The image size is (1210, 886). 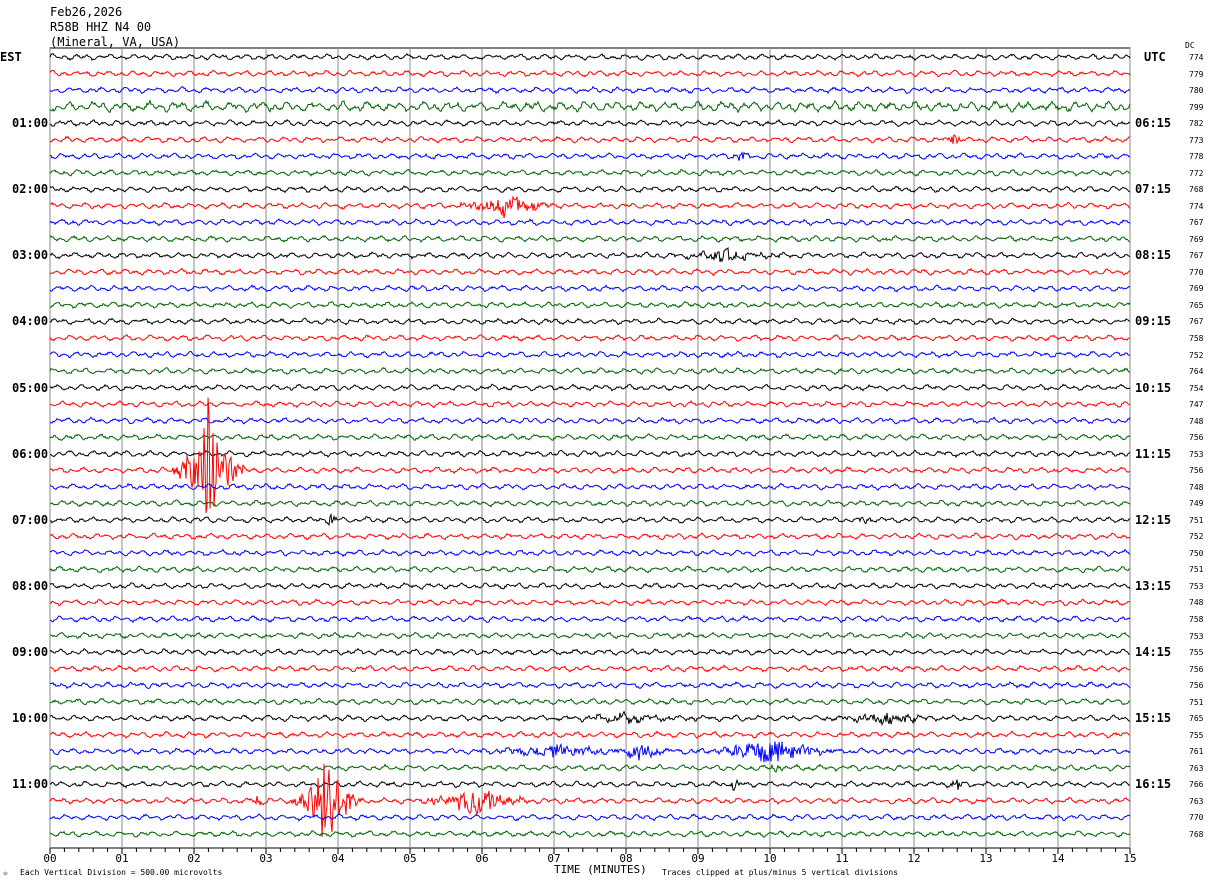 I want to click on dc-title: DC, so click(x=1190, y=45).